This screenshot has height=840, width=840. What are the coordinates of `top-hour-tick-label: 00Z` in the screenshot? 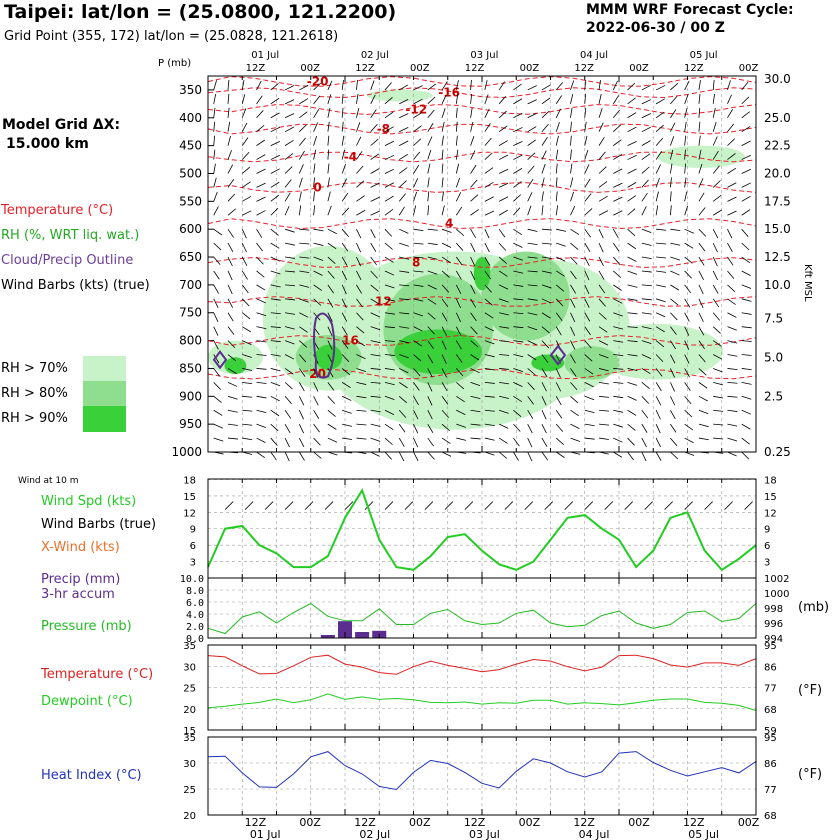 It's located at (530, 68).